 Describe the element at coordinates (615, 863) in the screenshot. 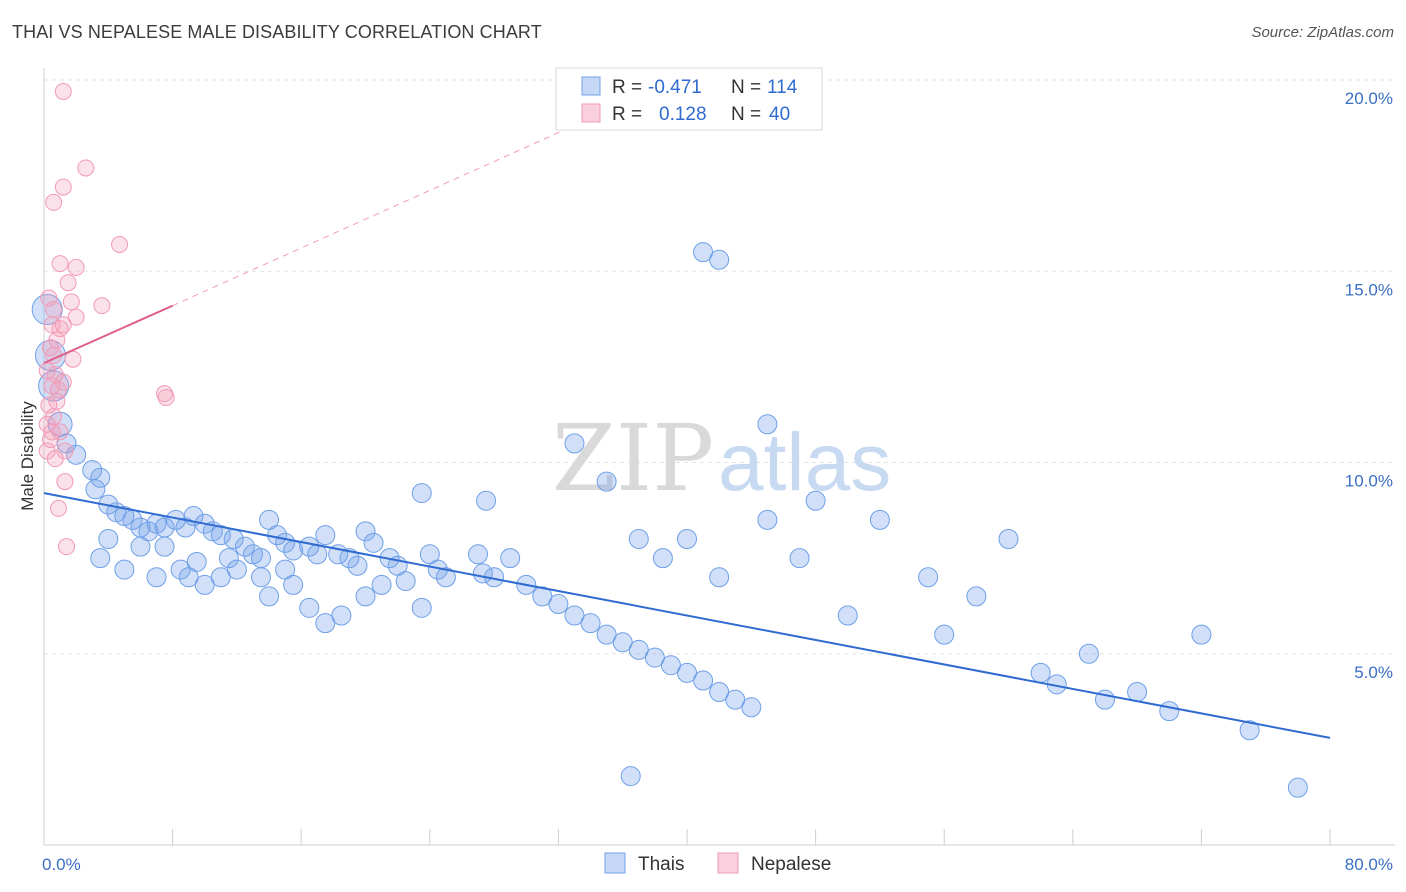

I see `series-swatch-thais` at that location.